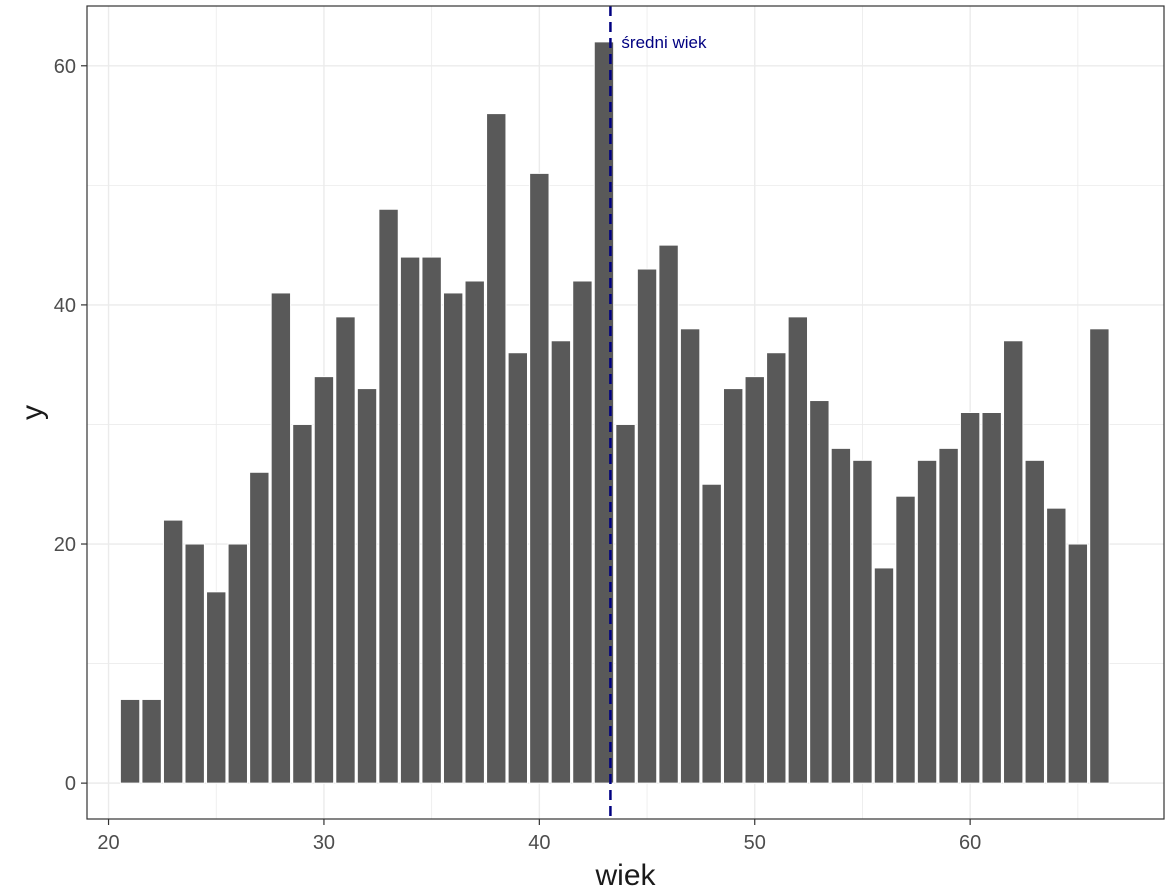 This screenshot has height=896, width=1166. What do you see at coordinates (65, 306) in the screenshot?
I see `y-tick-label: 40` at bounding box center [65, 306].